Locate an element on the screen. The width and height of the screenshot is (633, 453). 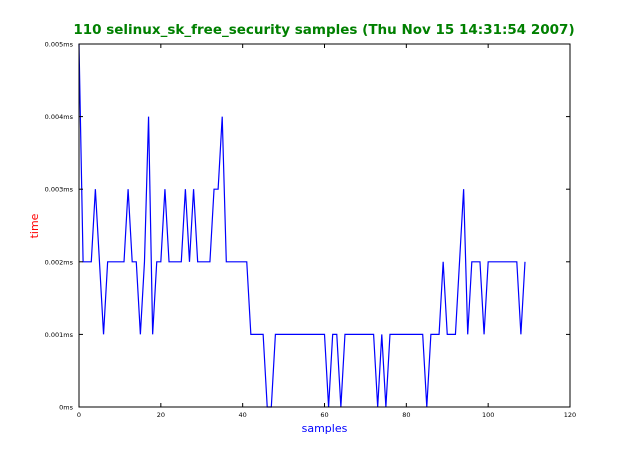
y-tick-label: 0.003ms is located at coordinates (59, 190).